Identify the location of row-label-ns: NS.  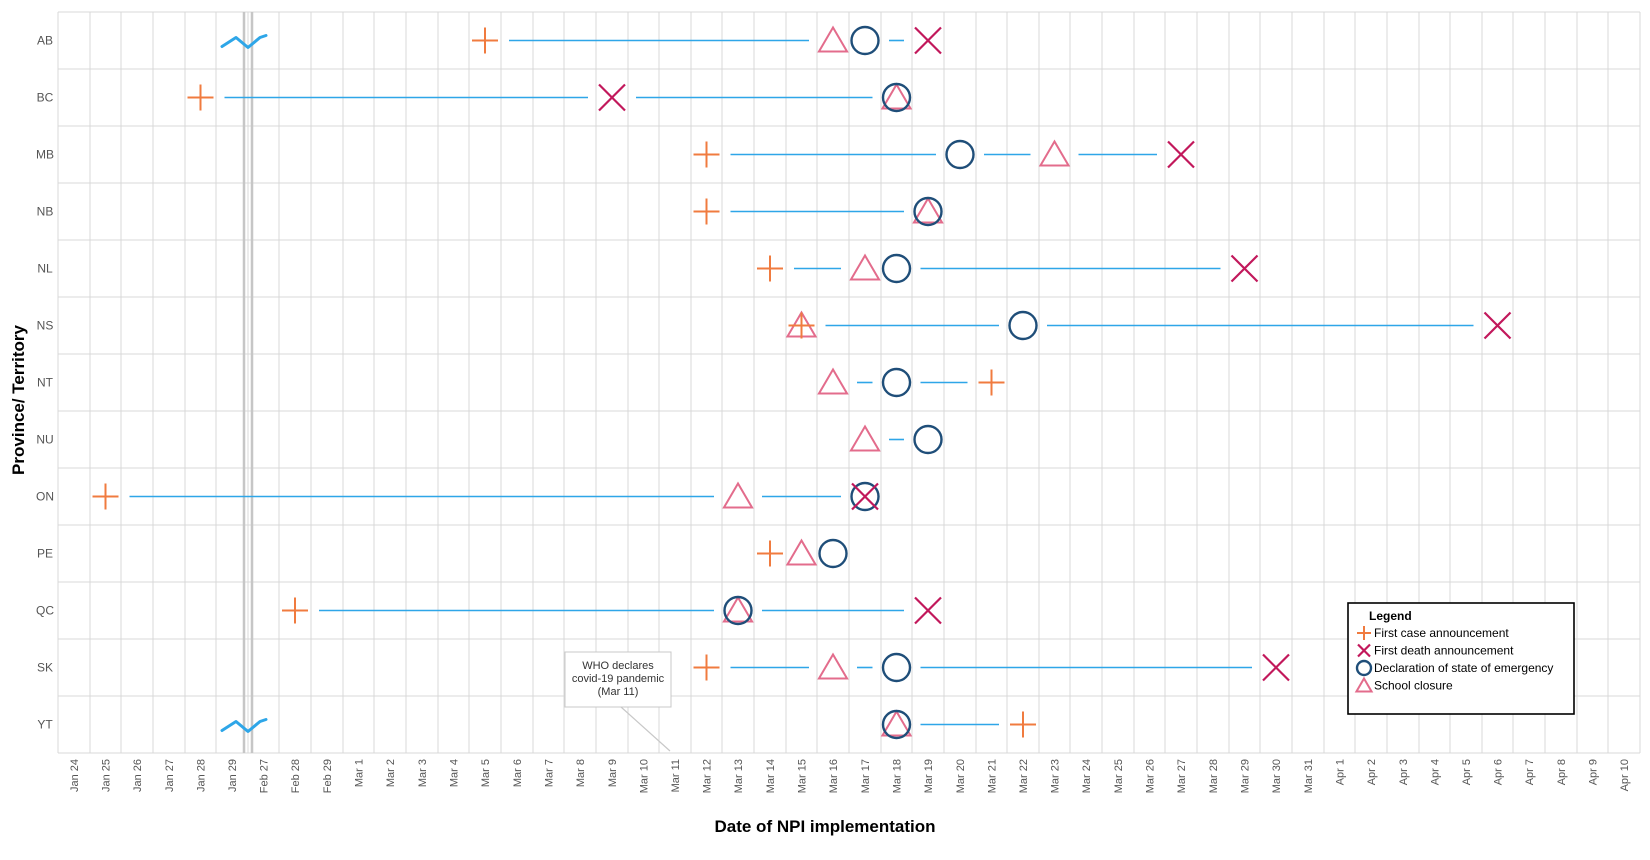
(45, 326).